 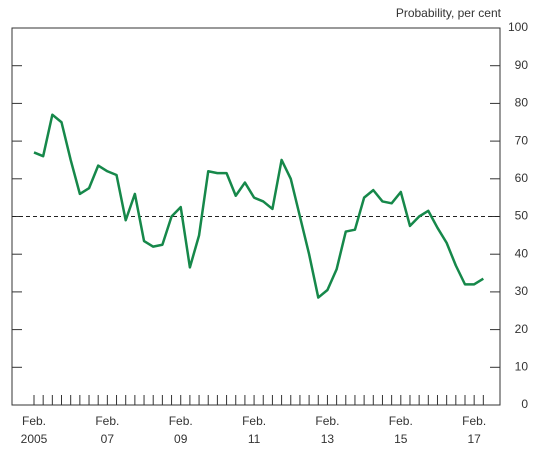 What do you see at coordinates (181, 439) in the screenshot?
I see `x-tick-label: 09` at bounding box center [181, 439].